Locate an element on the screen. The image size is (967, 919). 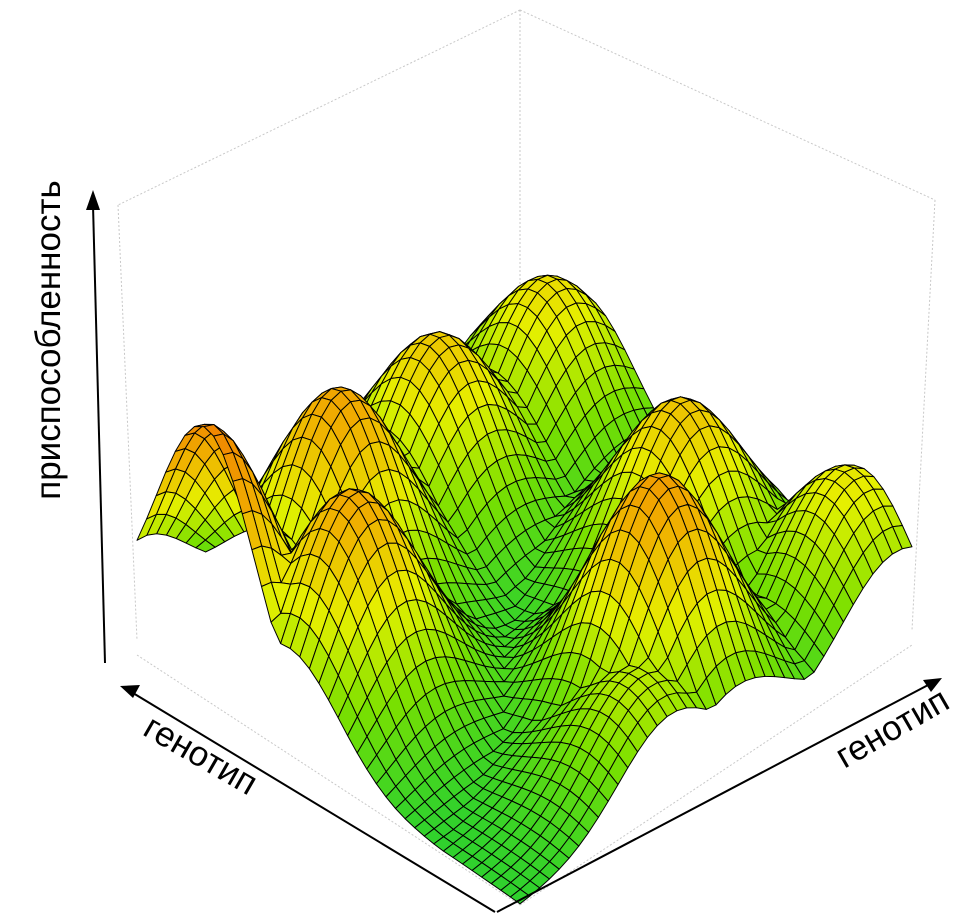
surface-cell is located at coordinates (520, 896).